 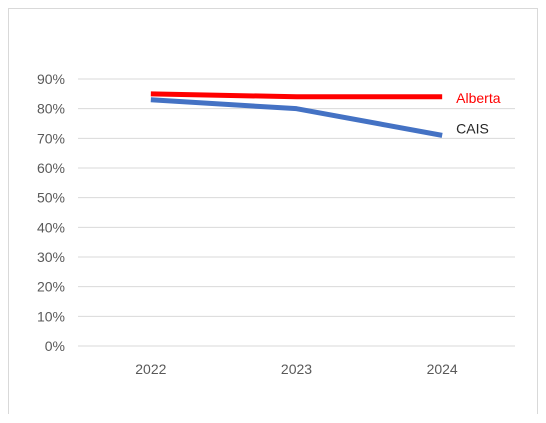 What do you see at coordinates (51, 316) in the screenshot?
I see `y-tick-label: 10%` at bounding box center [51, 316].